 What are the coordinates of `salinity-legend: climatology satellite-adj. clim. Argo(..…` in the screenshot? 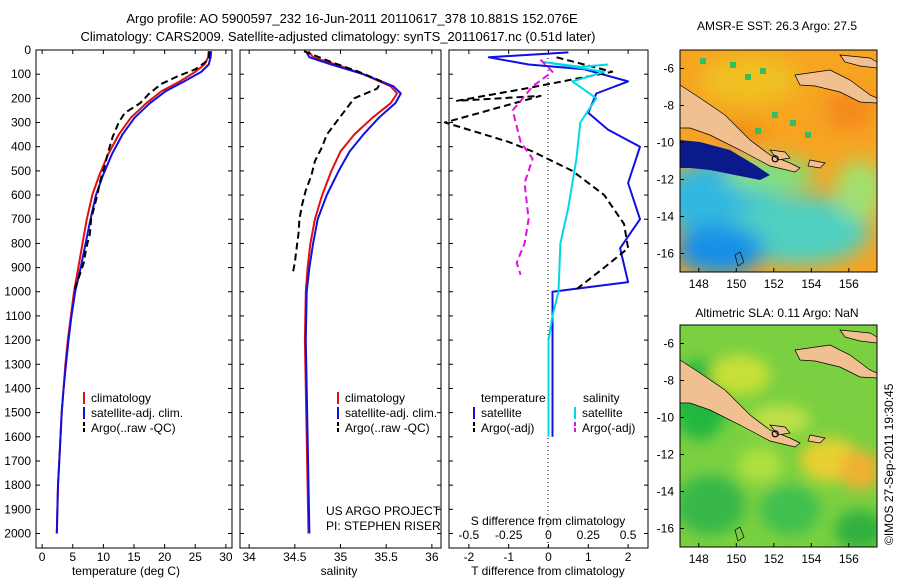 It's located at (387, 413).